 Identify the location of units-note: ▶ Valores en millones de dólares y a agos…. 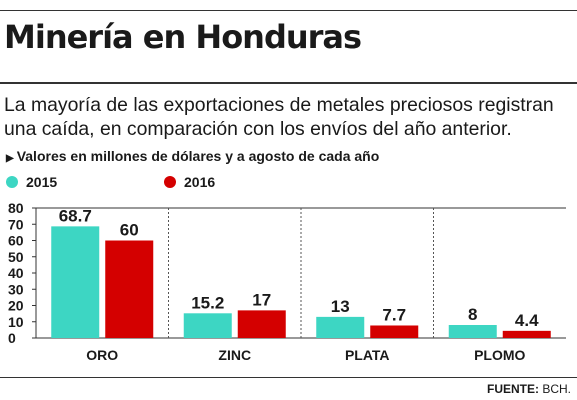
(192, 156).